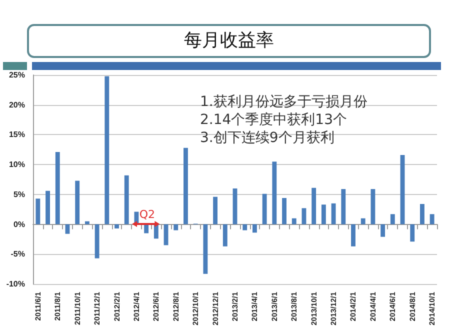 The height and width of the screenshot is (335, 458). What do you see at coordinates (19, 224) in the screenshot?
I see `y-tick-label: 0%` at bounding box center [19, 224].